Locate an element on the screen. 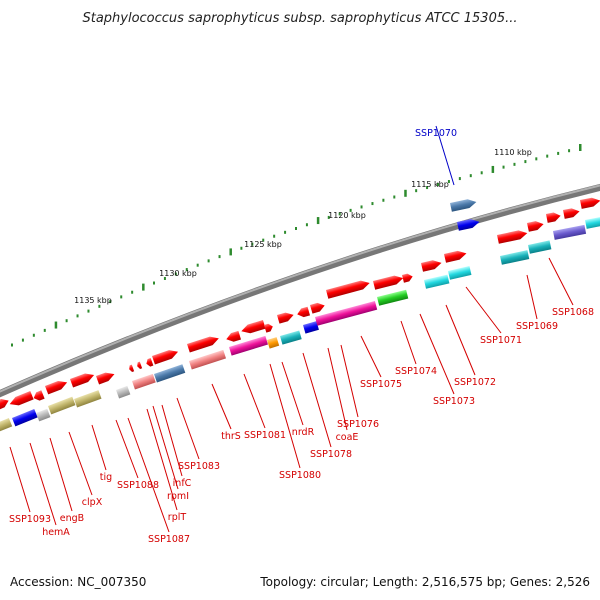 Image resolution: width=600 pixels, height=600 pixels. gene-label-ssp1080: SSP1080 is located at coordinates (300, 475).